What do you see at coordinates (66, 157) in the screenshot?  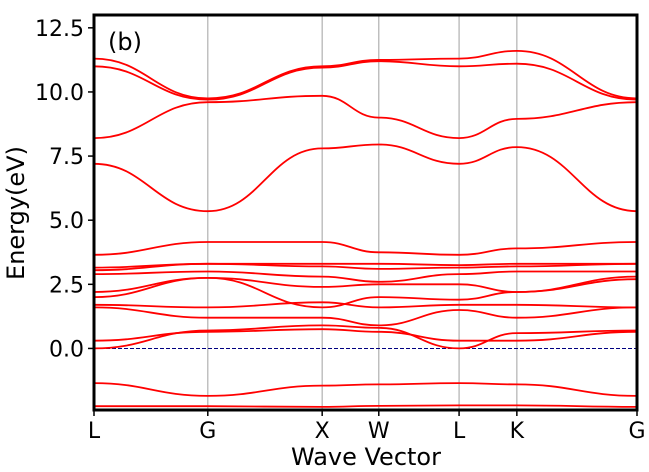 I see `y-tick-label: 7.5` at bounding box center [66, 157].